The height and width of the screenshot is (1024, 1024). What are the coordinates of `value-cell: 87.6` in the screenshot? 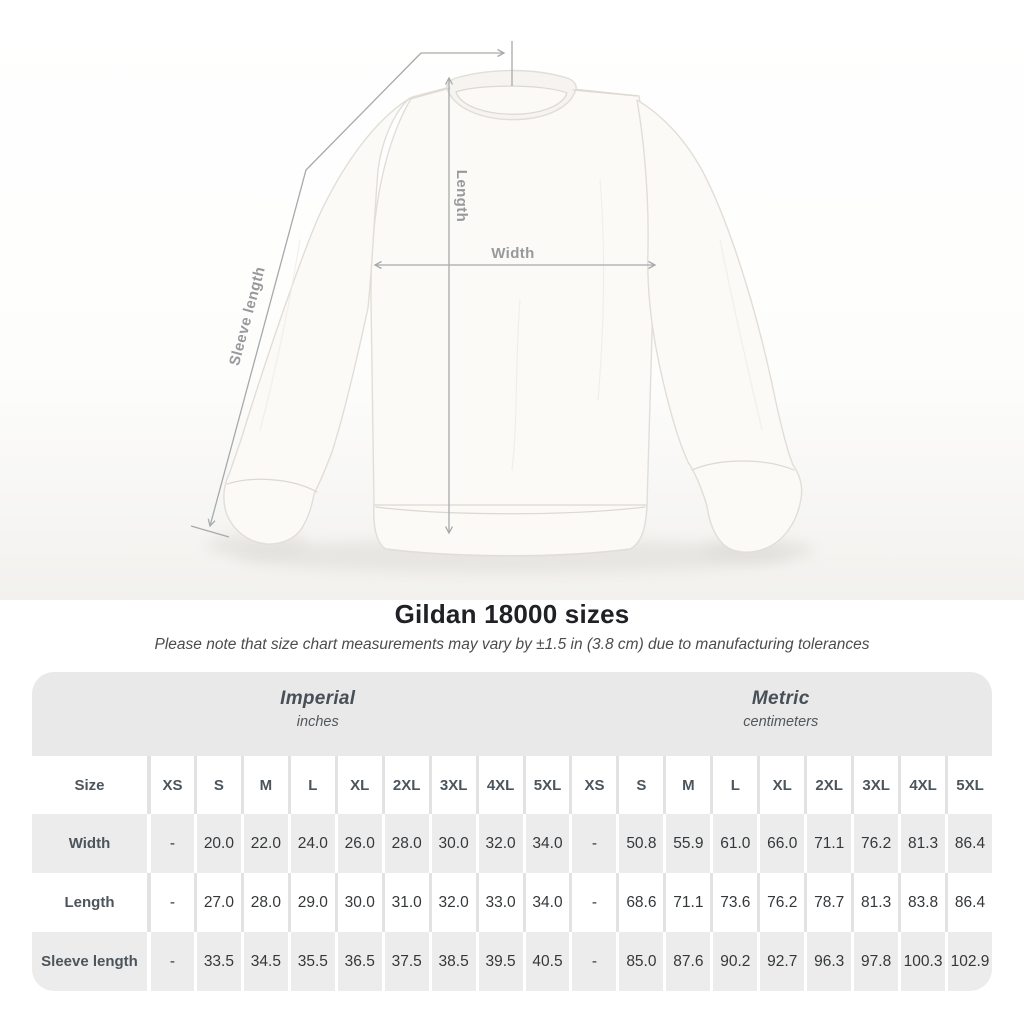 It's located at (686, 961).